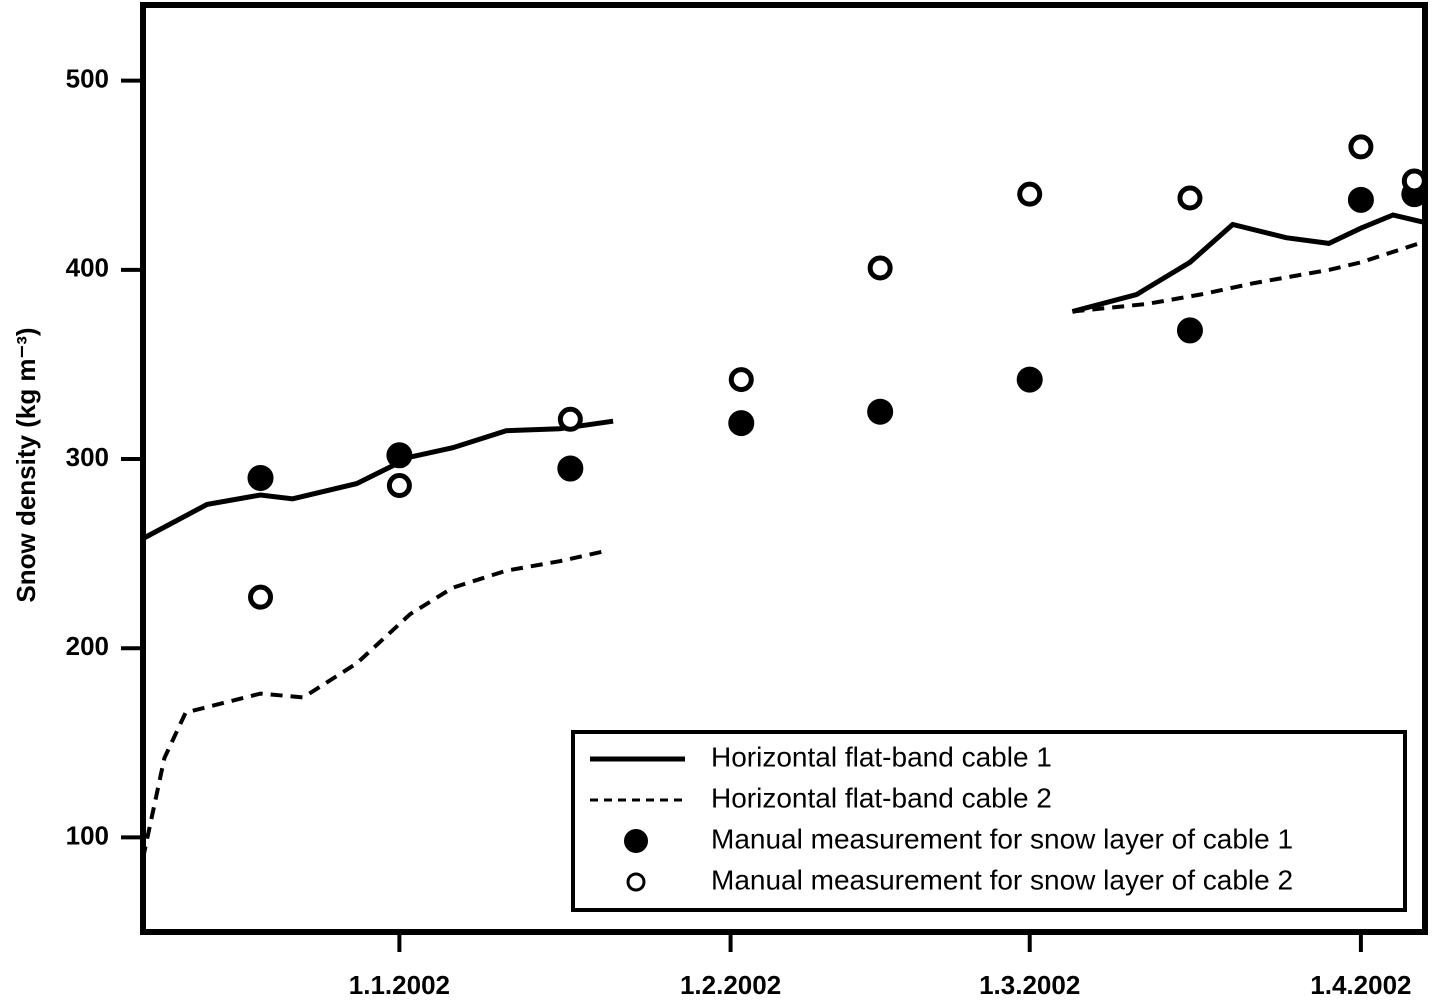 This screenshot has width=1437, height=1000. What do you see at coordinates (87, 457) in the screenshot?
I see `y-tick-label: 300` at bounding box center [87, 457].